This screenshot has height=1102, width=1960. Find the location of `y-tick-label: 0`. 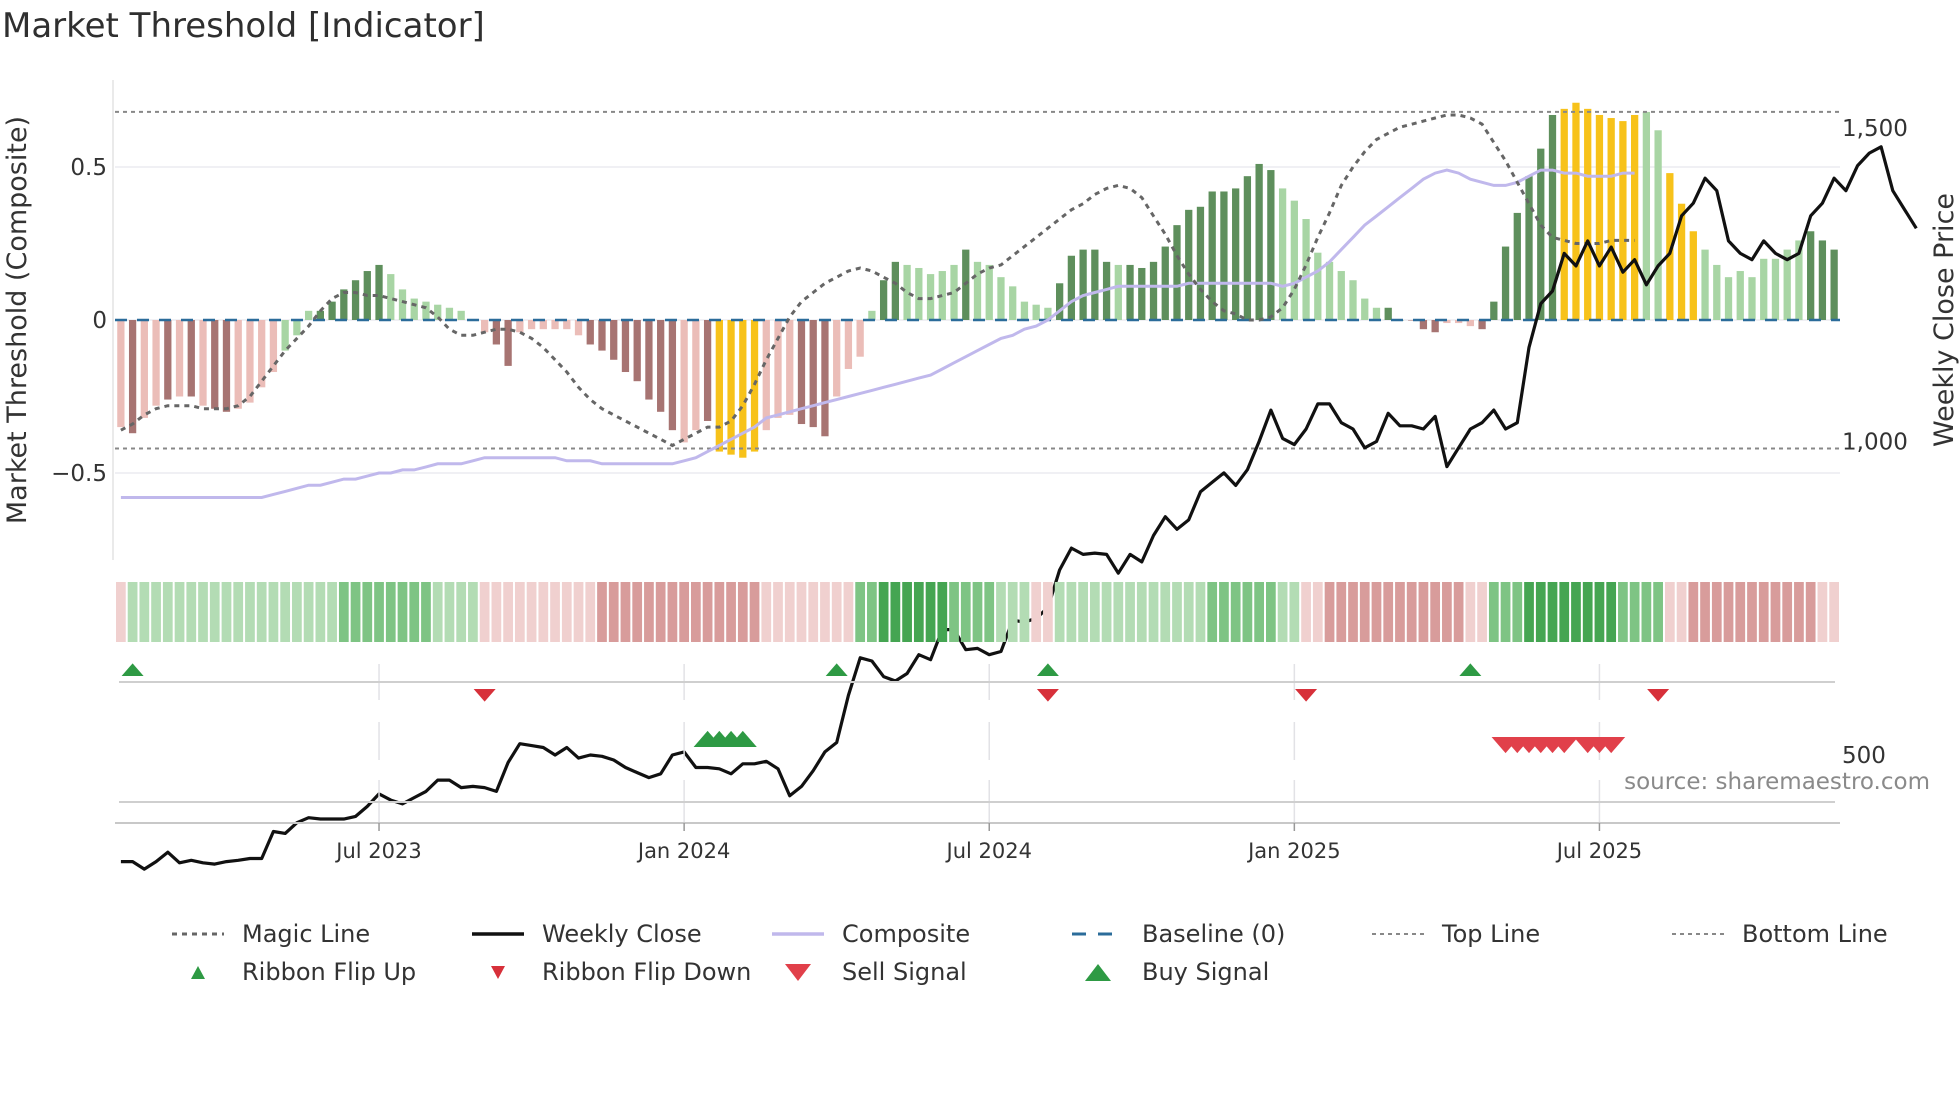

y-tick-label: 0 is located at coordinates (99, 321).